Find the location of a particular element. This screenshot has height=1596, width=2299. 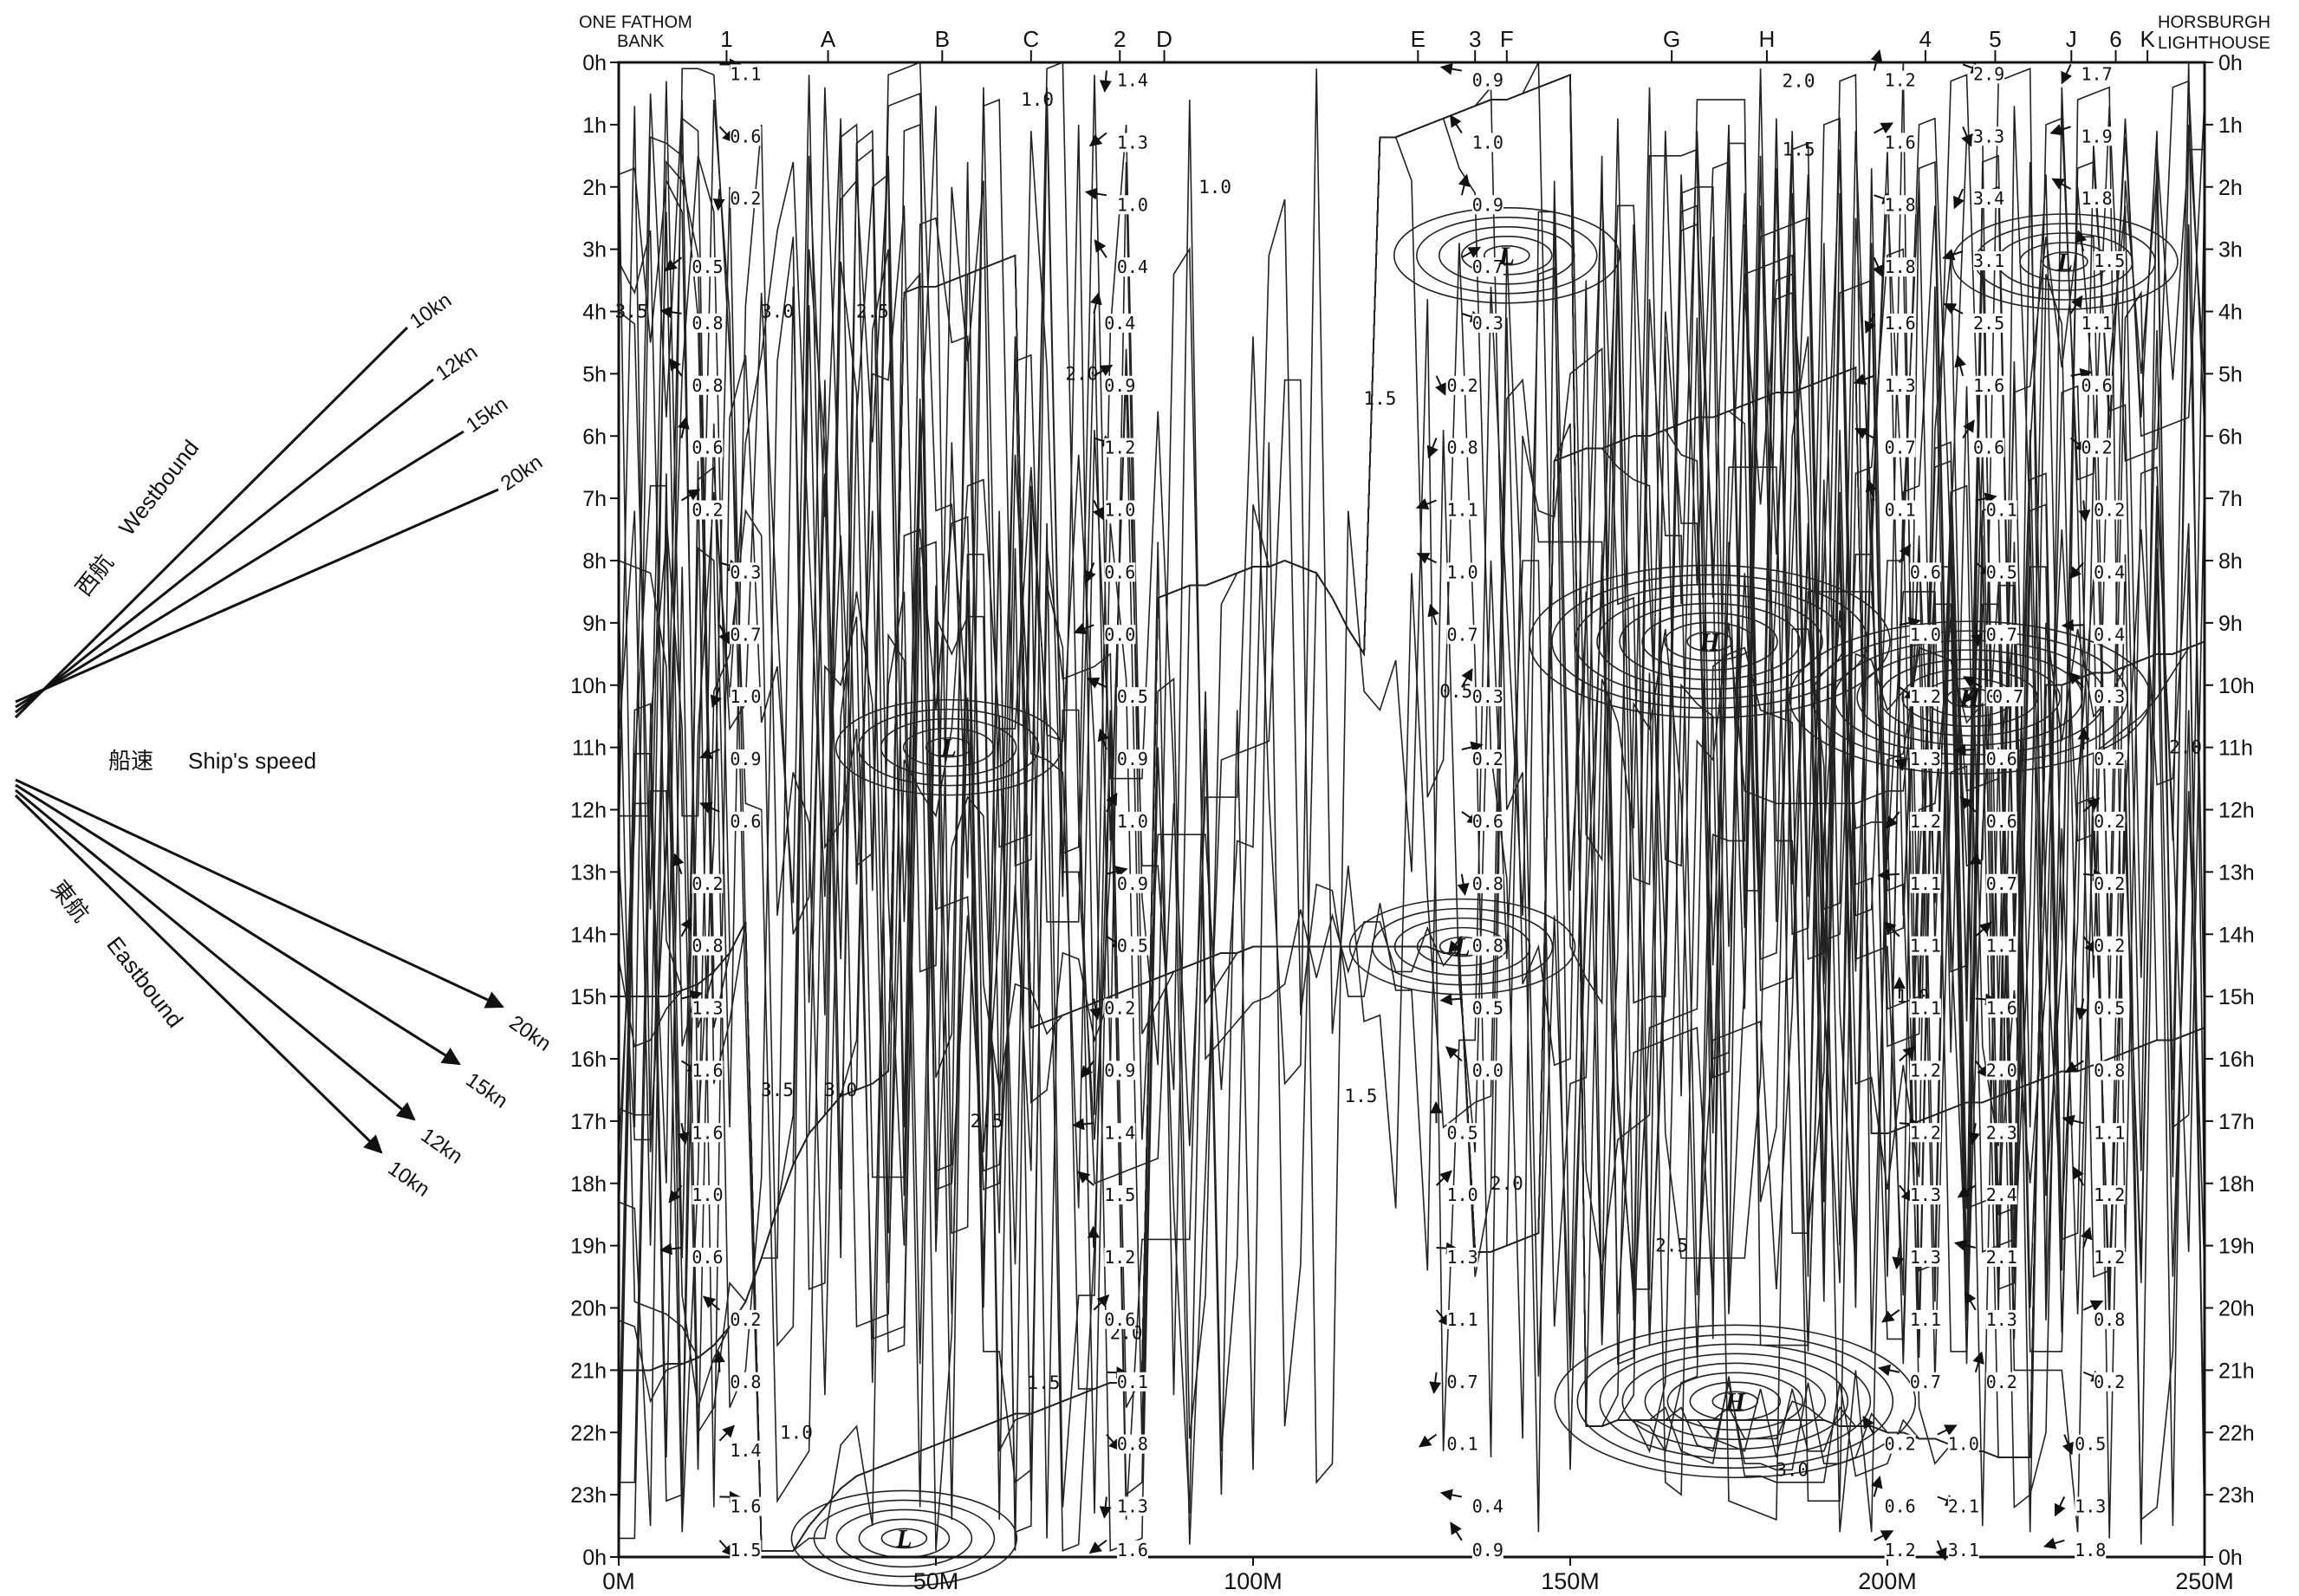

high-marker: H is located at coordinates (1969, 698).